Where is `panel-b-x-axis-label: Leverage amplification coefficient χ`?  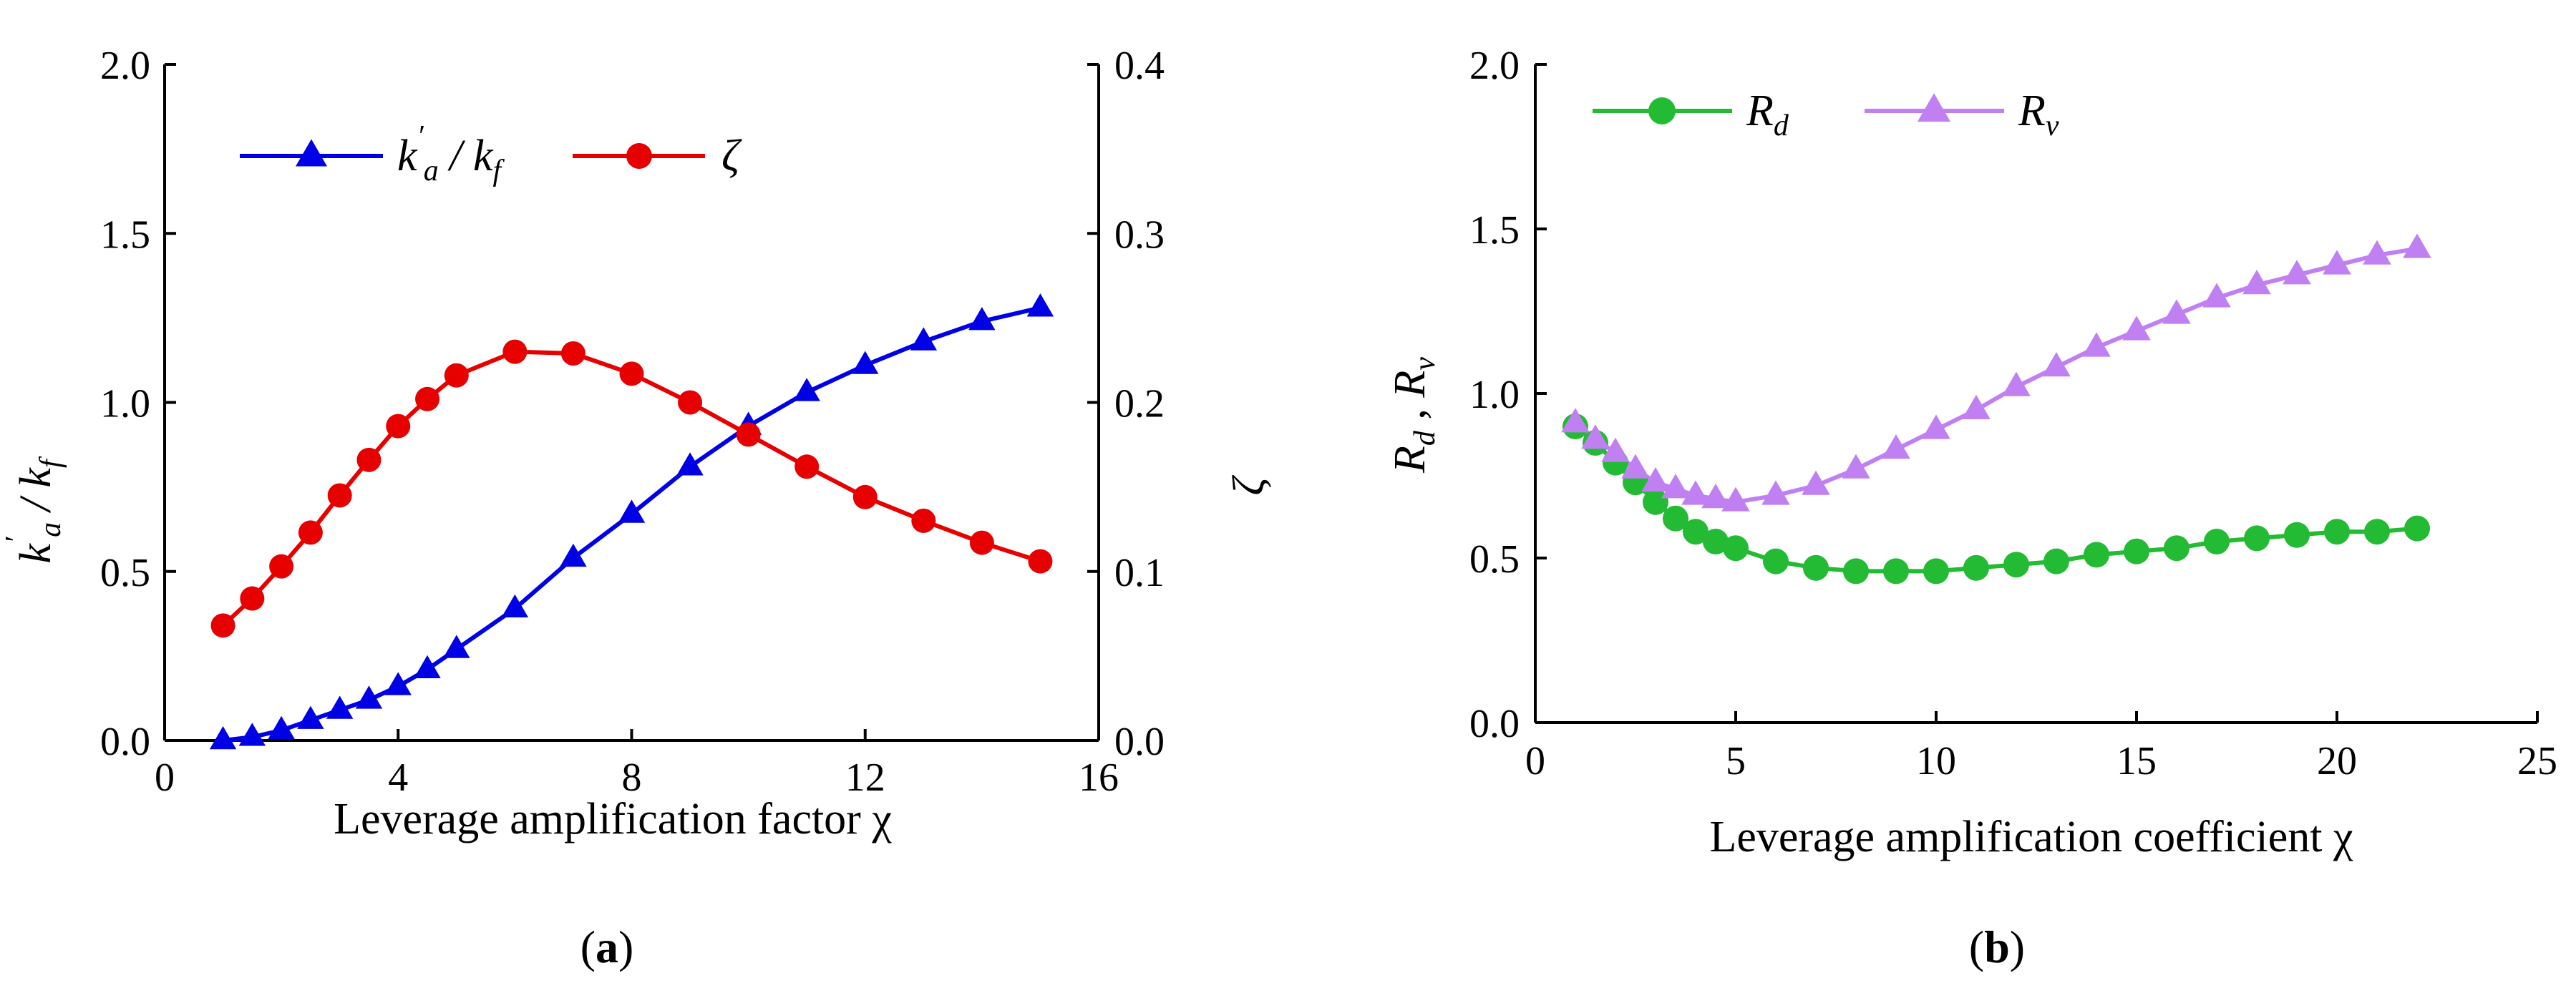
panel-b-x-axis-label: Leverage amplification coefficient χ is located at coordinates (2031, 837).